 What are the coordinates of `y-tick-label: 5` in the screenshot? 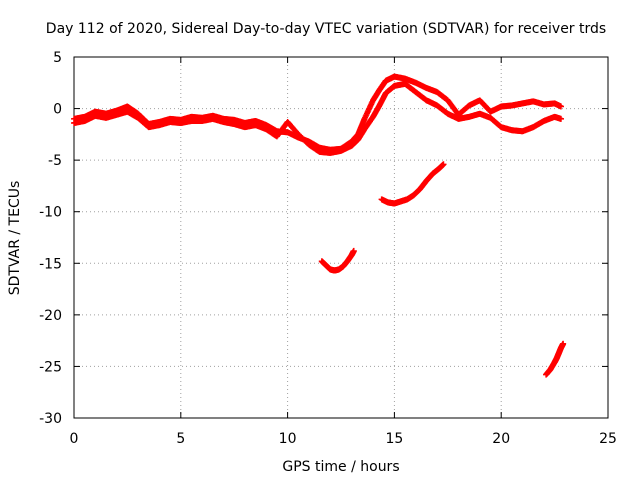 It's located at (57, 58).